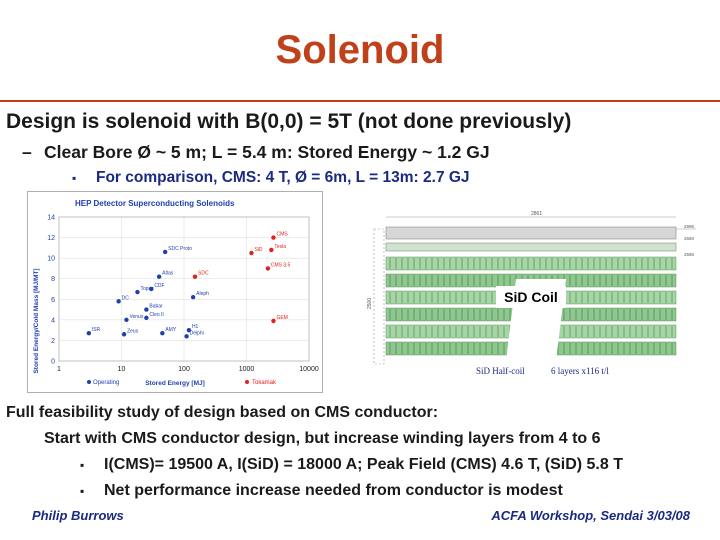 The image size is (720, 540). I want to click on chart-grid, so click(184, 289).